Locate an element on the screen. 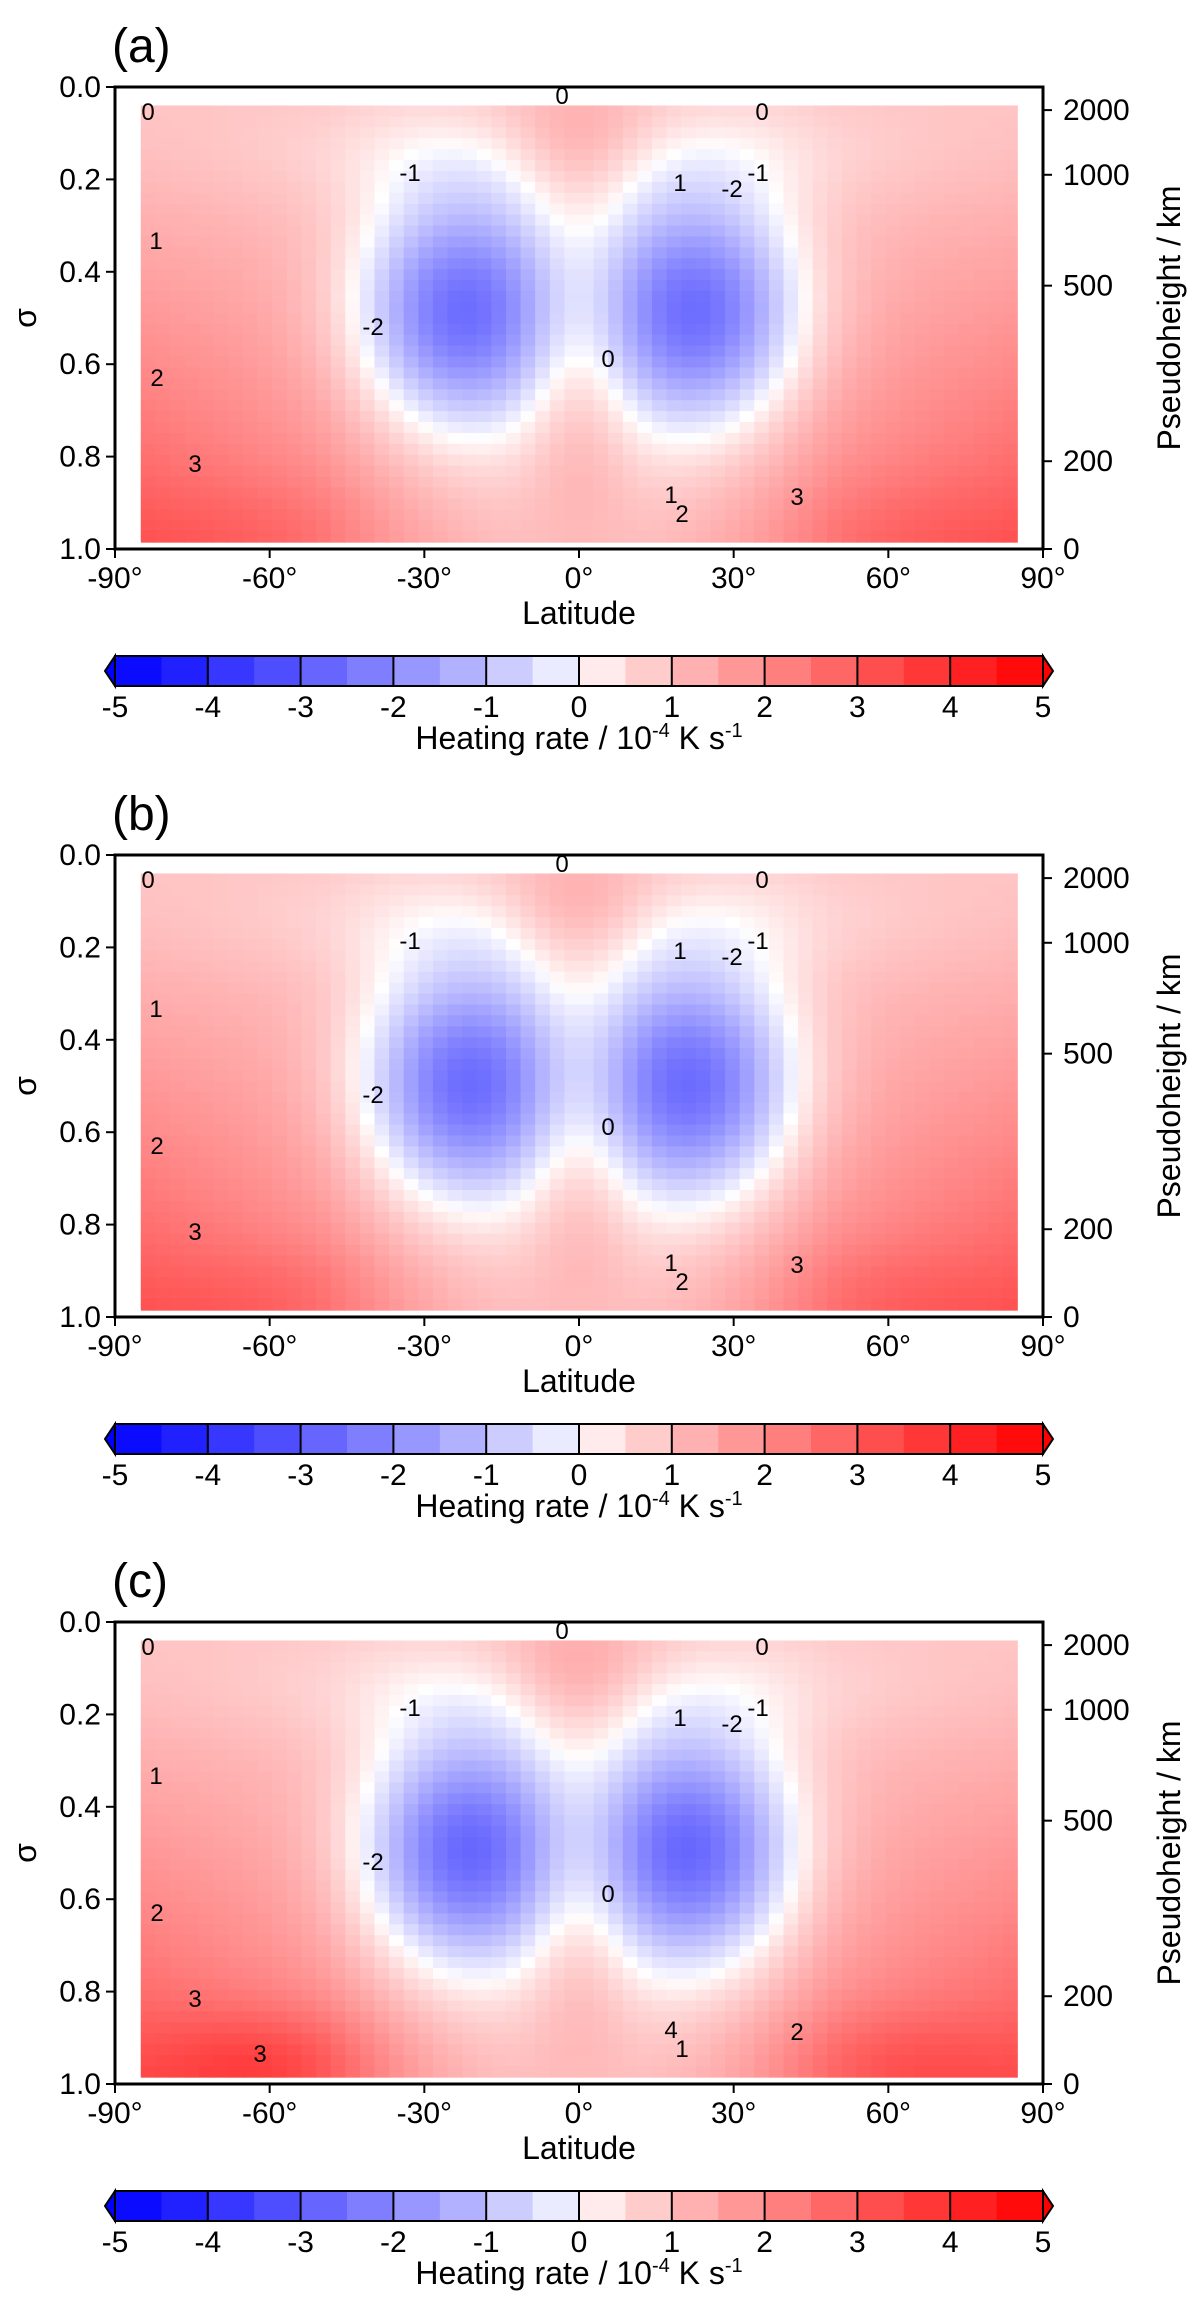  colorbar-segment is located at coordinates (602, 671).